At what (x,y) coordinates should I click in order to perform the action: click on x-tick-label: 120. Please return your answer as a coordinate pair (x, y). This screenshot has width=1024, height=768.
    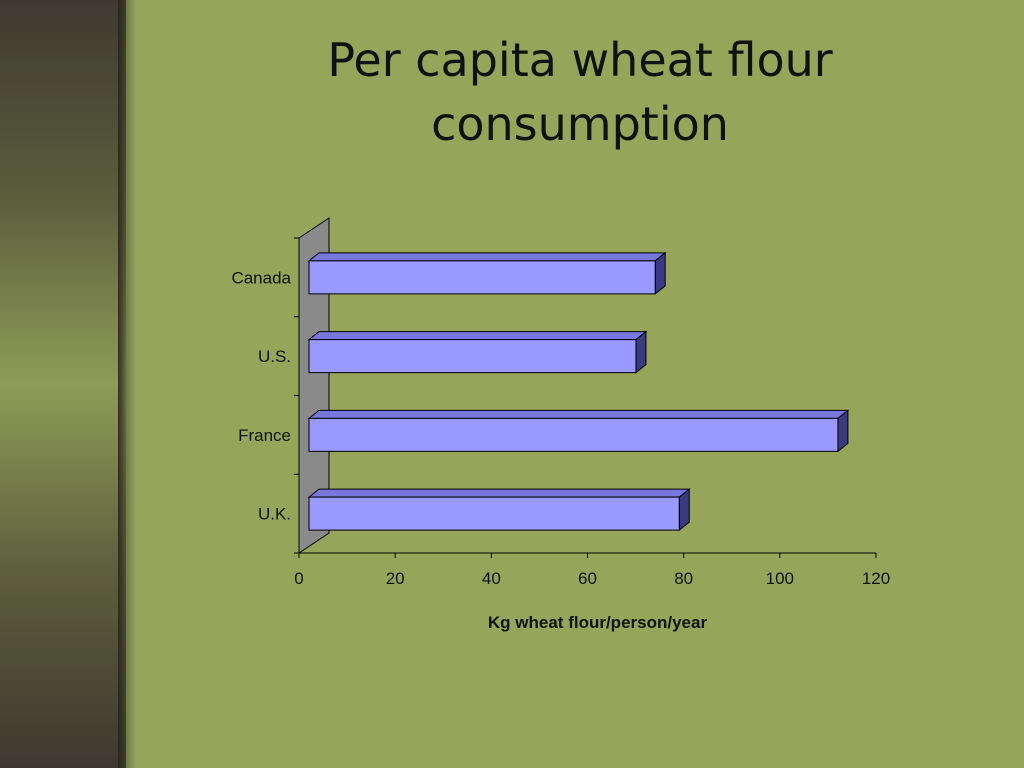
    Looking at the image, I should click on (876, 578).